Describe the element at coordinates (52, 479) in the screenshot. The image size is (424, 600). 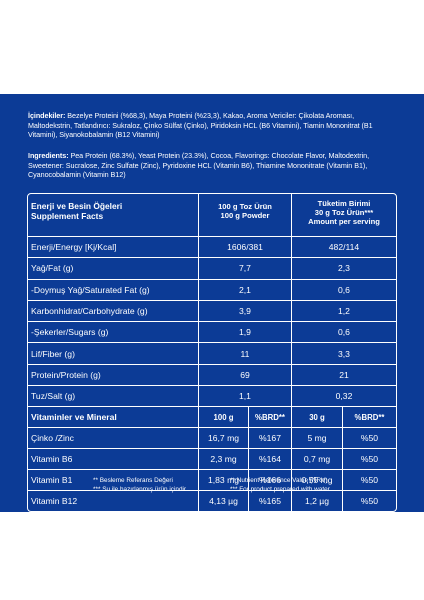
I see `vitamin-name: Vitamin B1` at that location.